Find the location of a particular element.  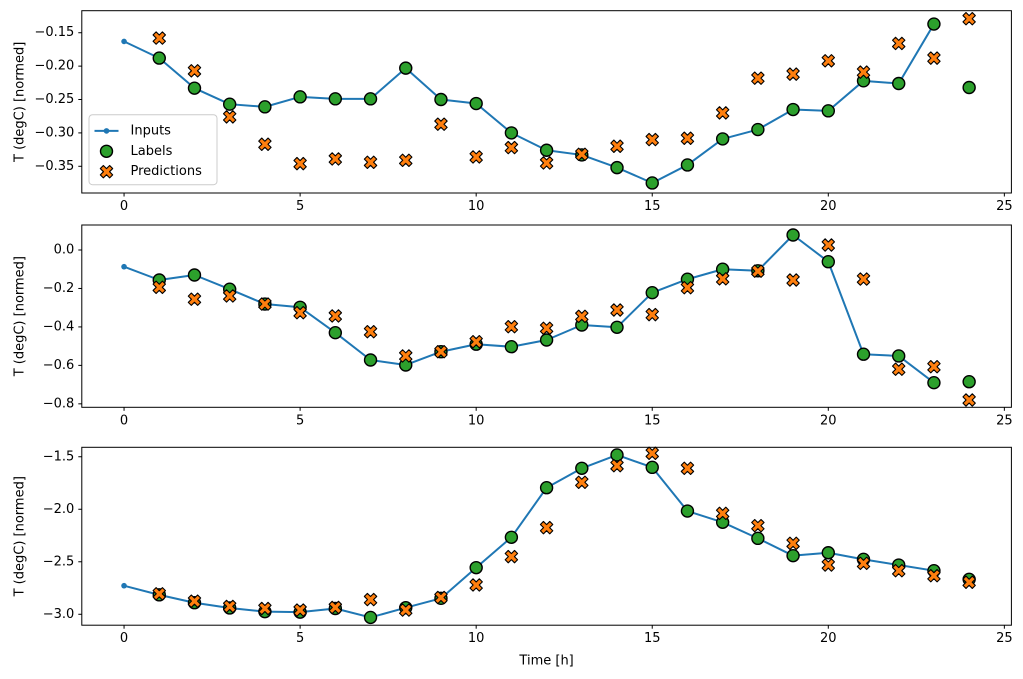

y-tick-label: −0.25 is located at coordinates (54, 99).